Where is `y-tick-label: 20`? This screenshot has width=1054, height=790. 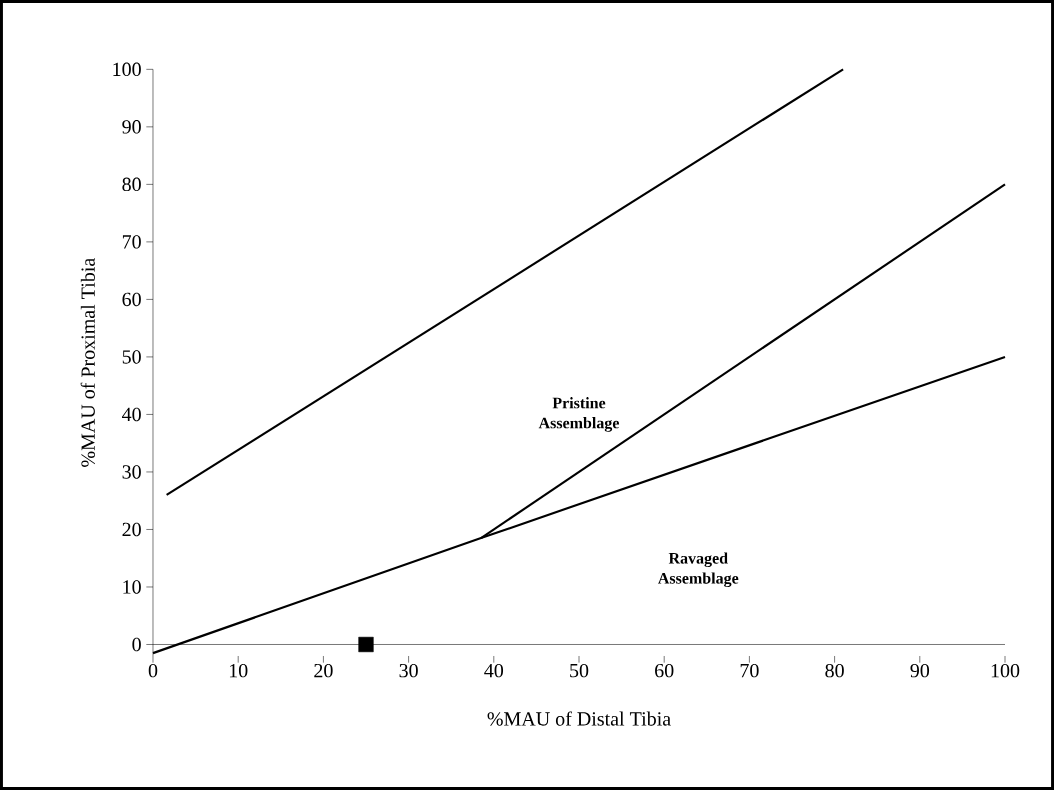
y-tick-label: 20 is located at coordinates (131, 529).